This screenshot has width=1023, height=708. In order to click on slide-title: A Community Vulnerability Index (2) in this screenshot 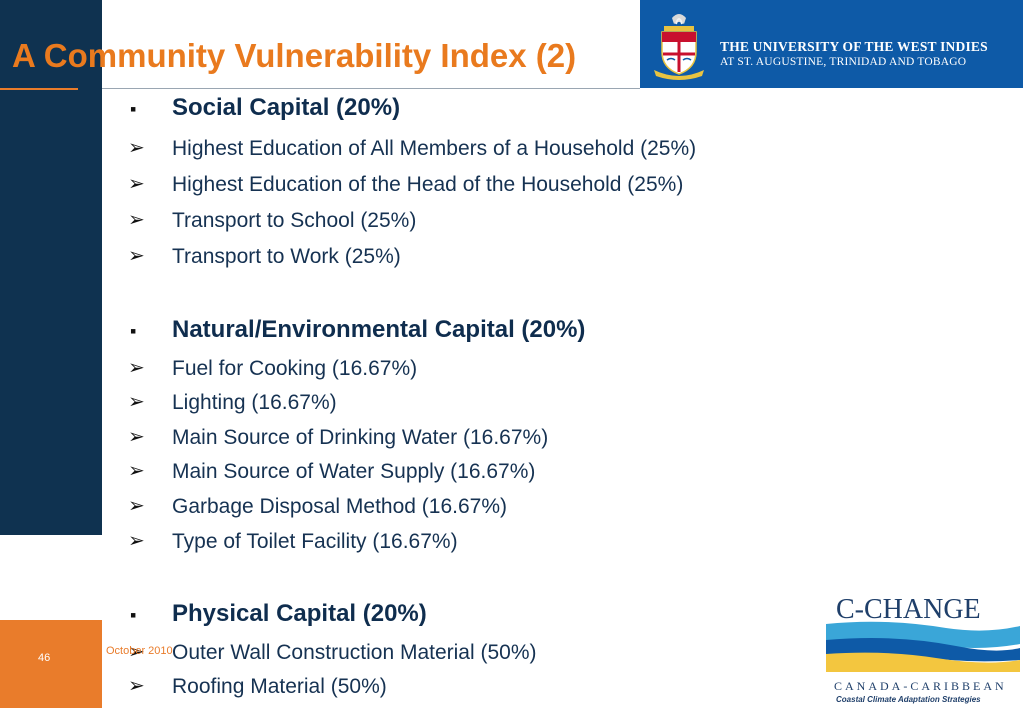, I will do `click(294, 55)`.